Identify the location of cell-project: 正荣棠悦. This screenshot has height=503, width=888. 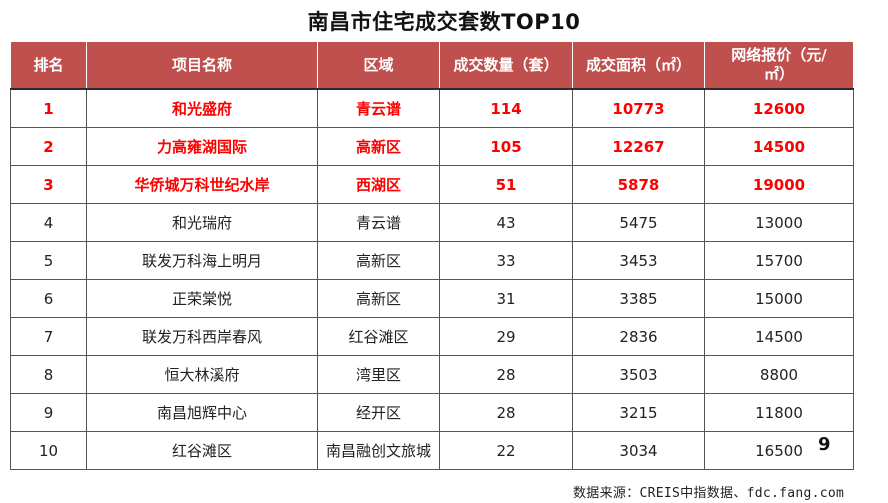
(202, 298).